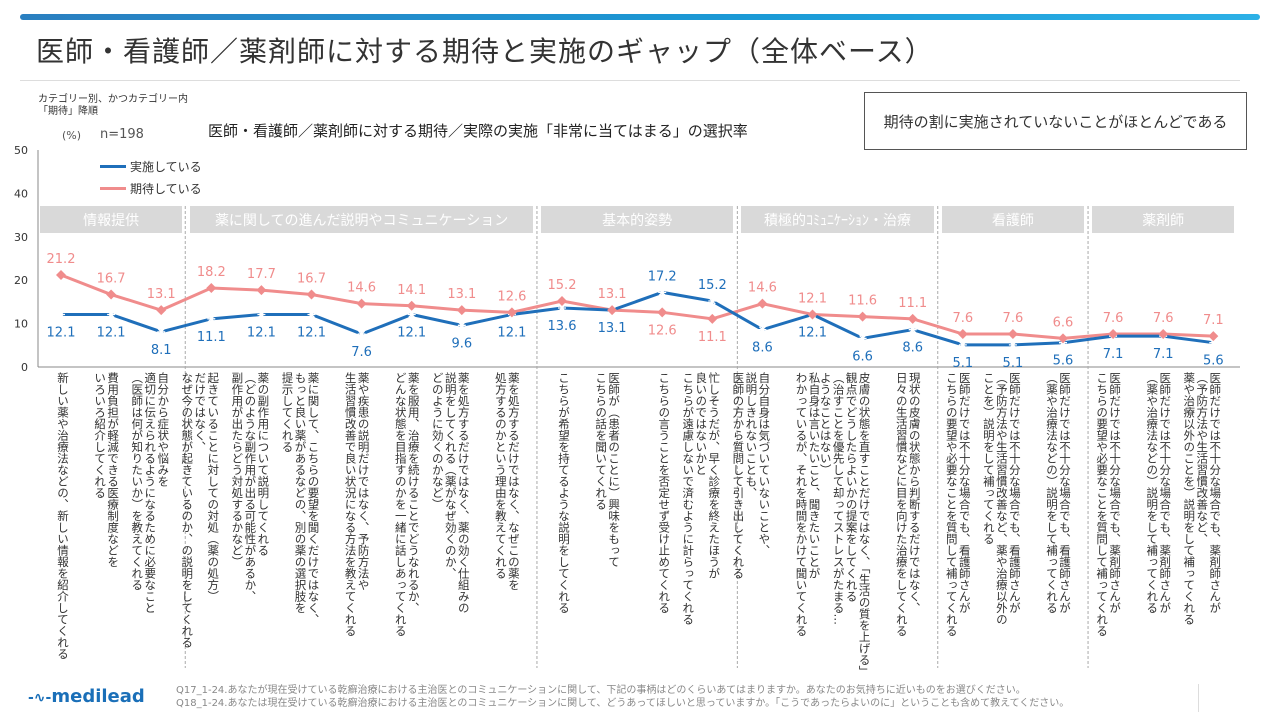  I want to click on legend-item-expected: 期待している, so click(151, 188).